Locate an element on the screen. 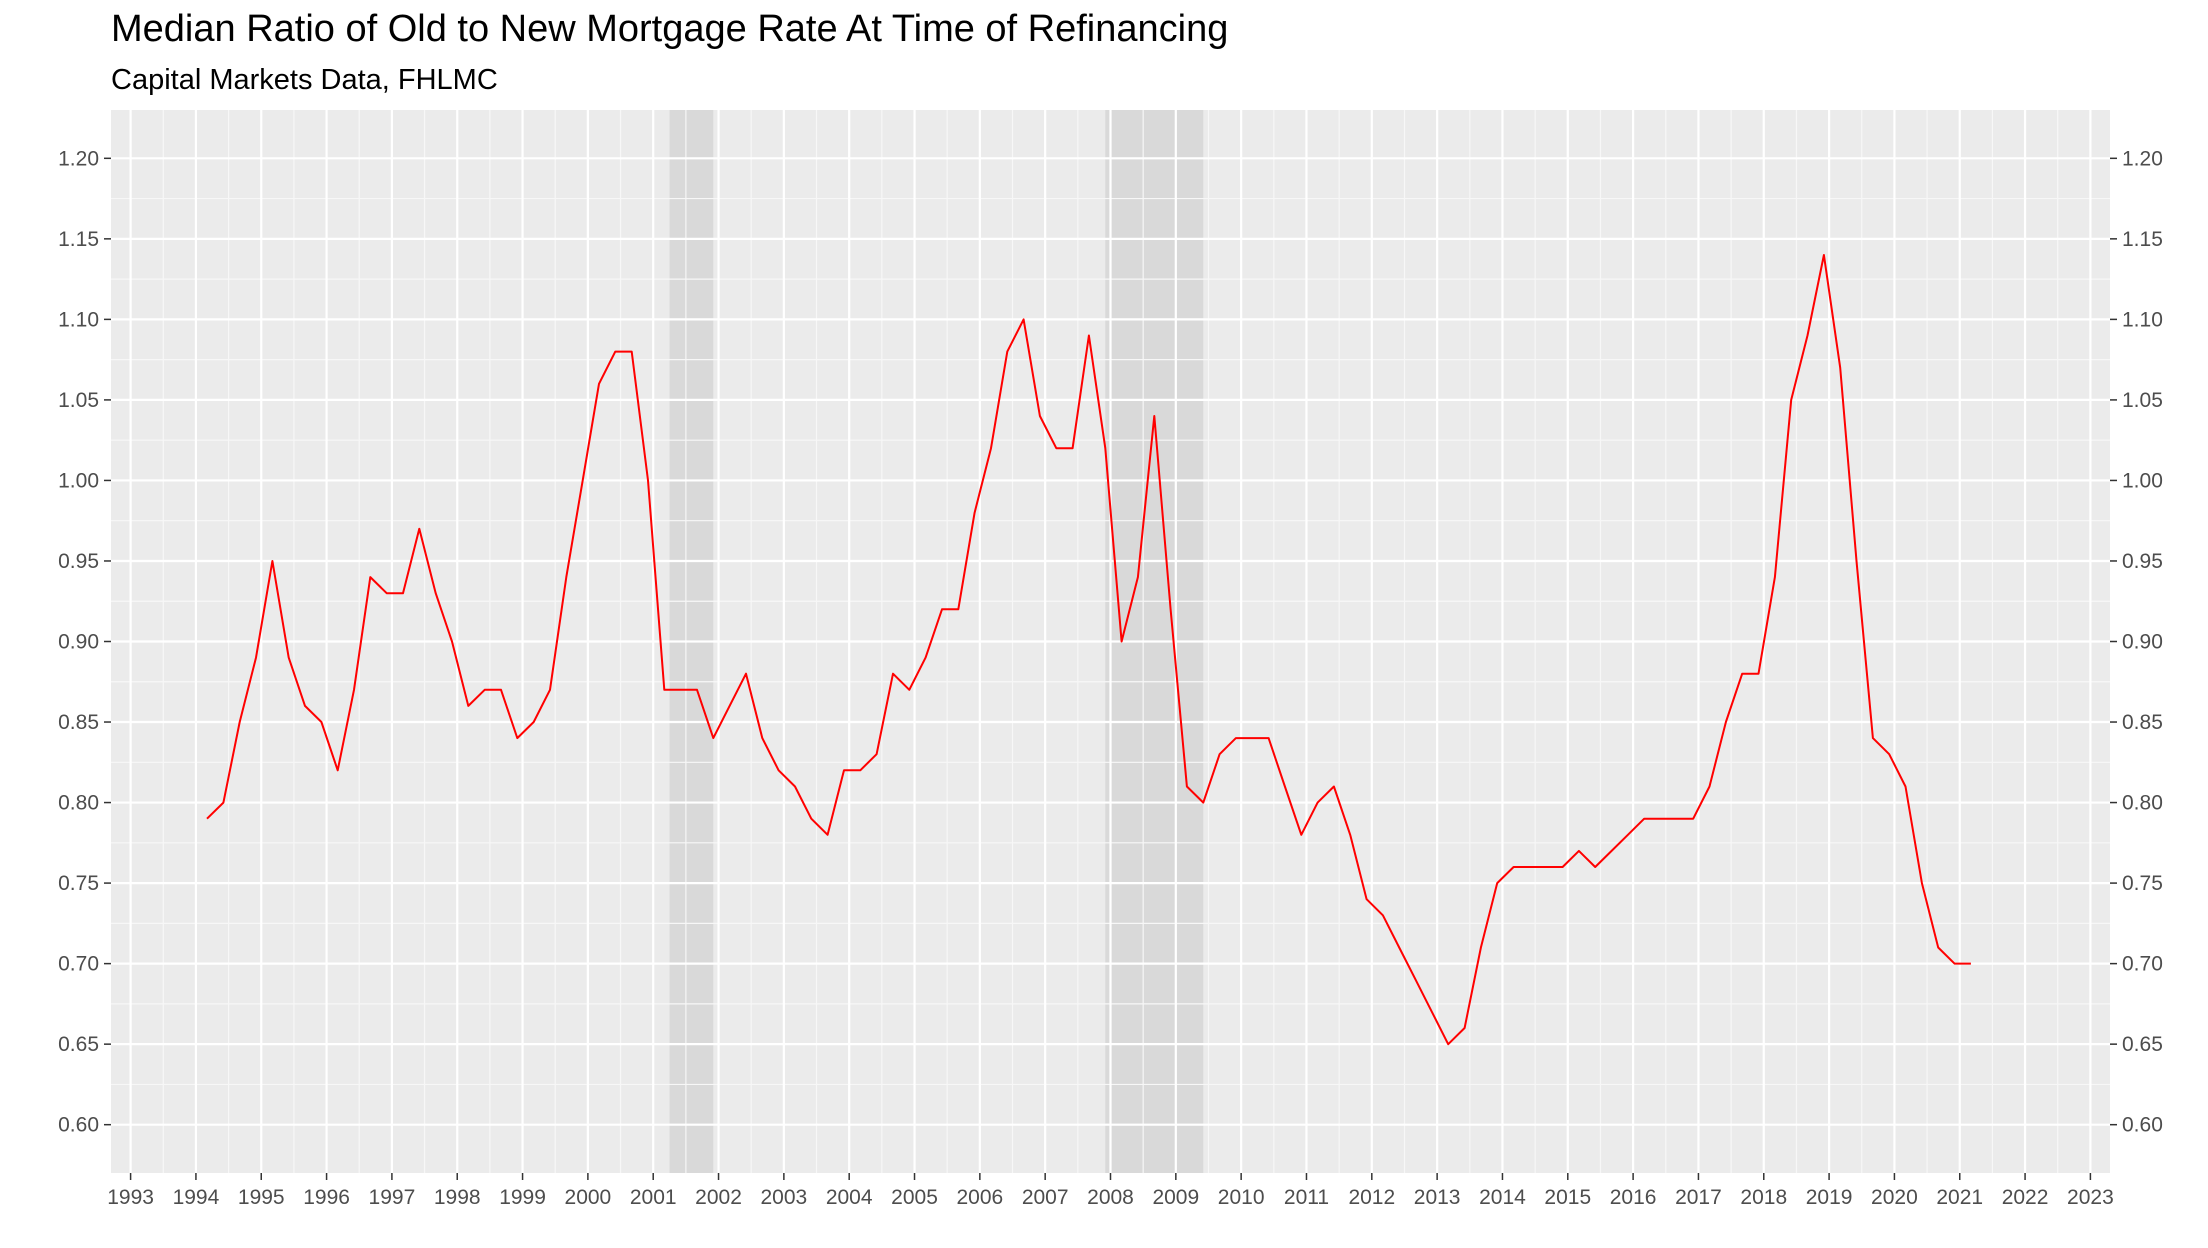  y-tick-label-right: 0.65 is located at coordinates (2142, 1044).